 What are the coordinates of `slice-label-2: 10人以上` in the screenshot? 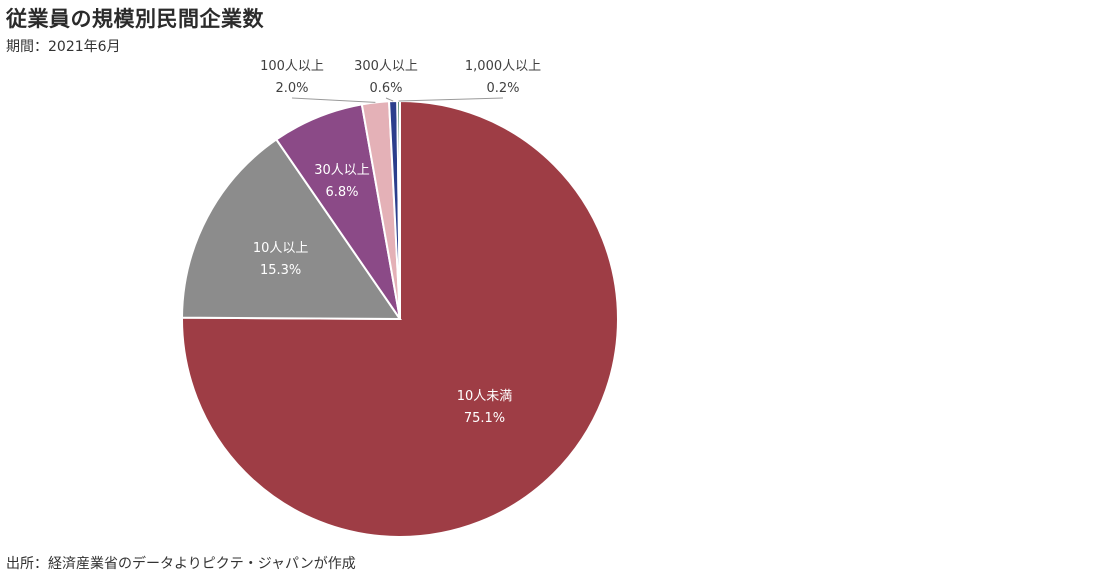 It's located at (281, 248).